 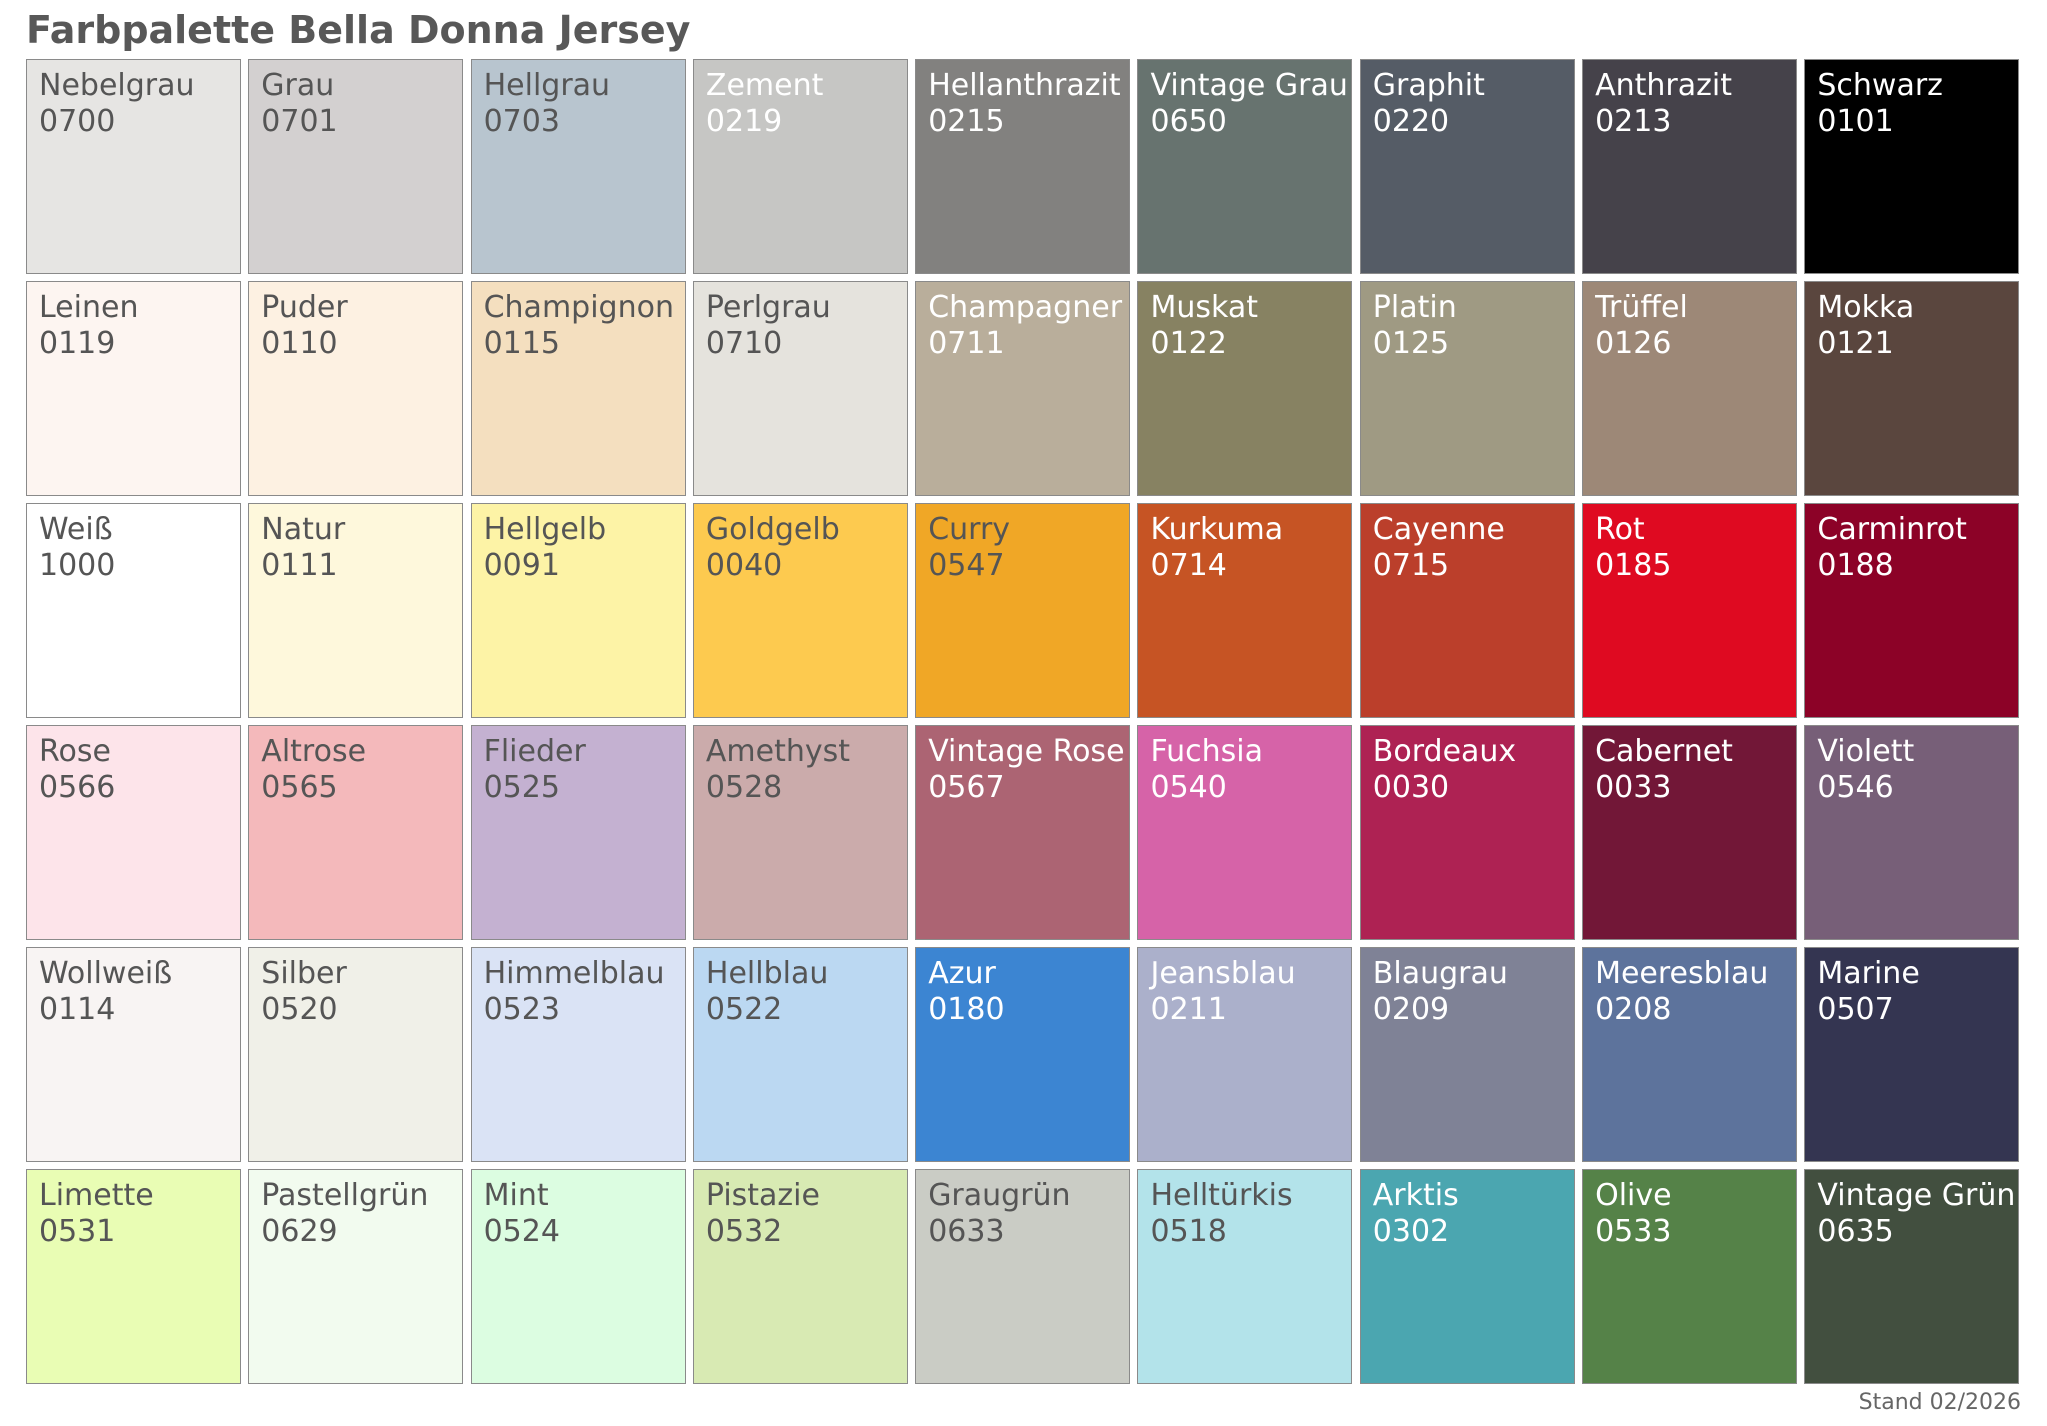 I want to click on color-name: Perlgrau, so click(x=768, y=307).